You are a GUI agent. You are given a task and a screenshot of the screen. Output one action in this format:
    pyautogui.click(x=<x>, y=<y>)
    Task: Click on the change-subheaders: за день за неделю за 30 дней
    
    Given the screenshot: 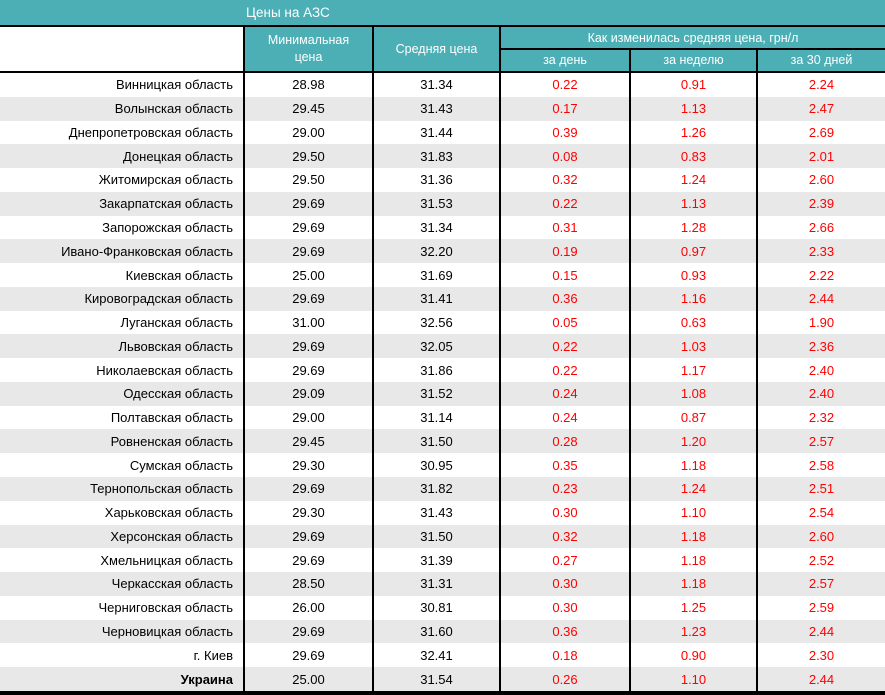 What is the action you would take?
    pyautogui.click(x=693, y=60)
    